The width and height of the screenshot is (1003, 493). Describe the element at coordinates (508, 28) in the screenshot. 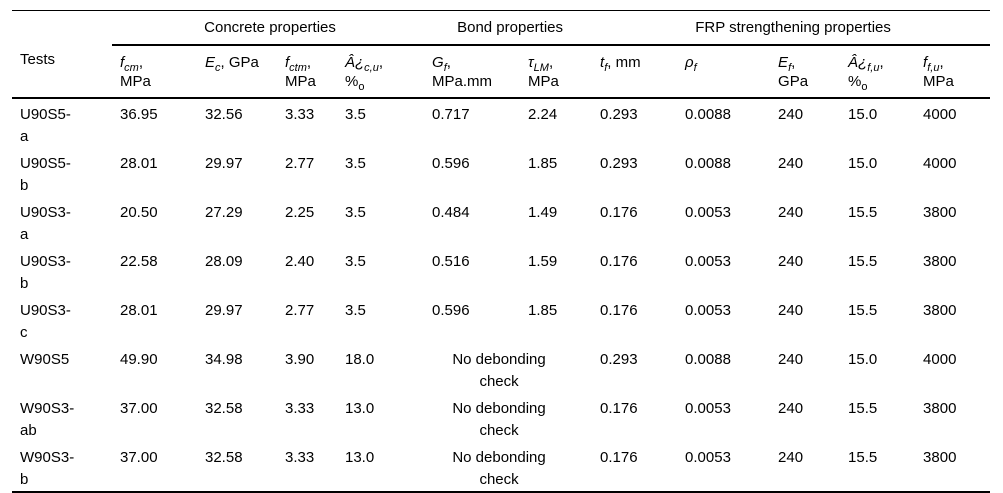

I see `group-header-bond: Bond properties` at that location.